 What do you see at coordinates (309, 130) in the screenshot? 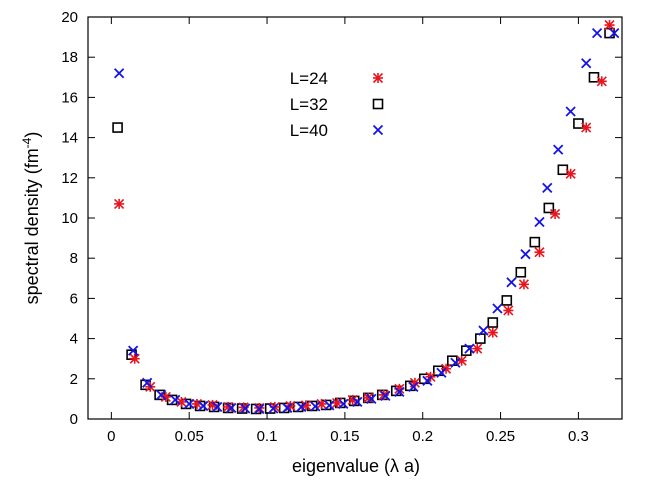
I see `legend-label: L=40` at bounding box center [309, 130].